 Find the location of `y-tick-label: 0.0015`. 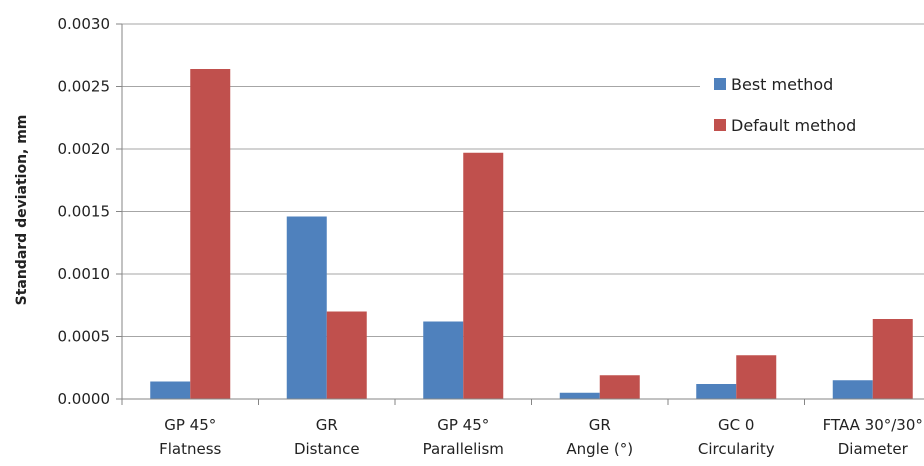

y-tick-label: 0.0015 is located at coordinates (84, 212).